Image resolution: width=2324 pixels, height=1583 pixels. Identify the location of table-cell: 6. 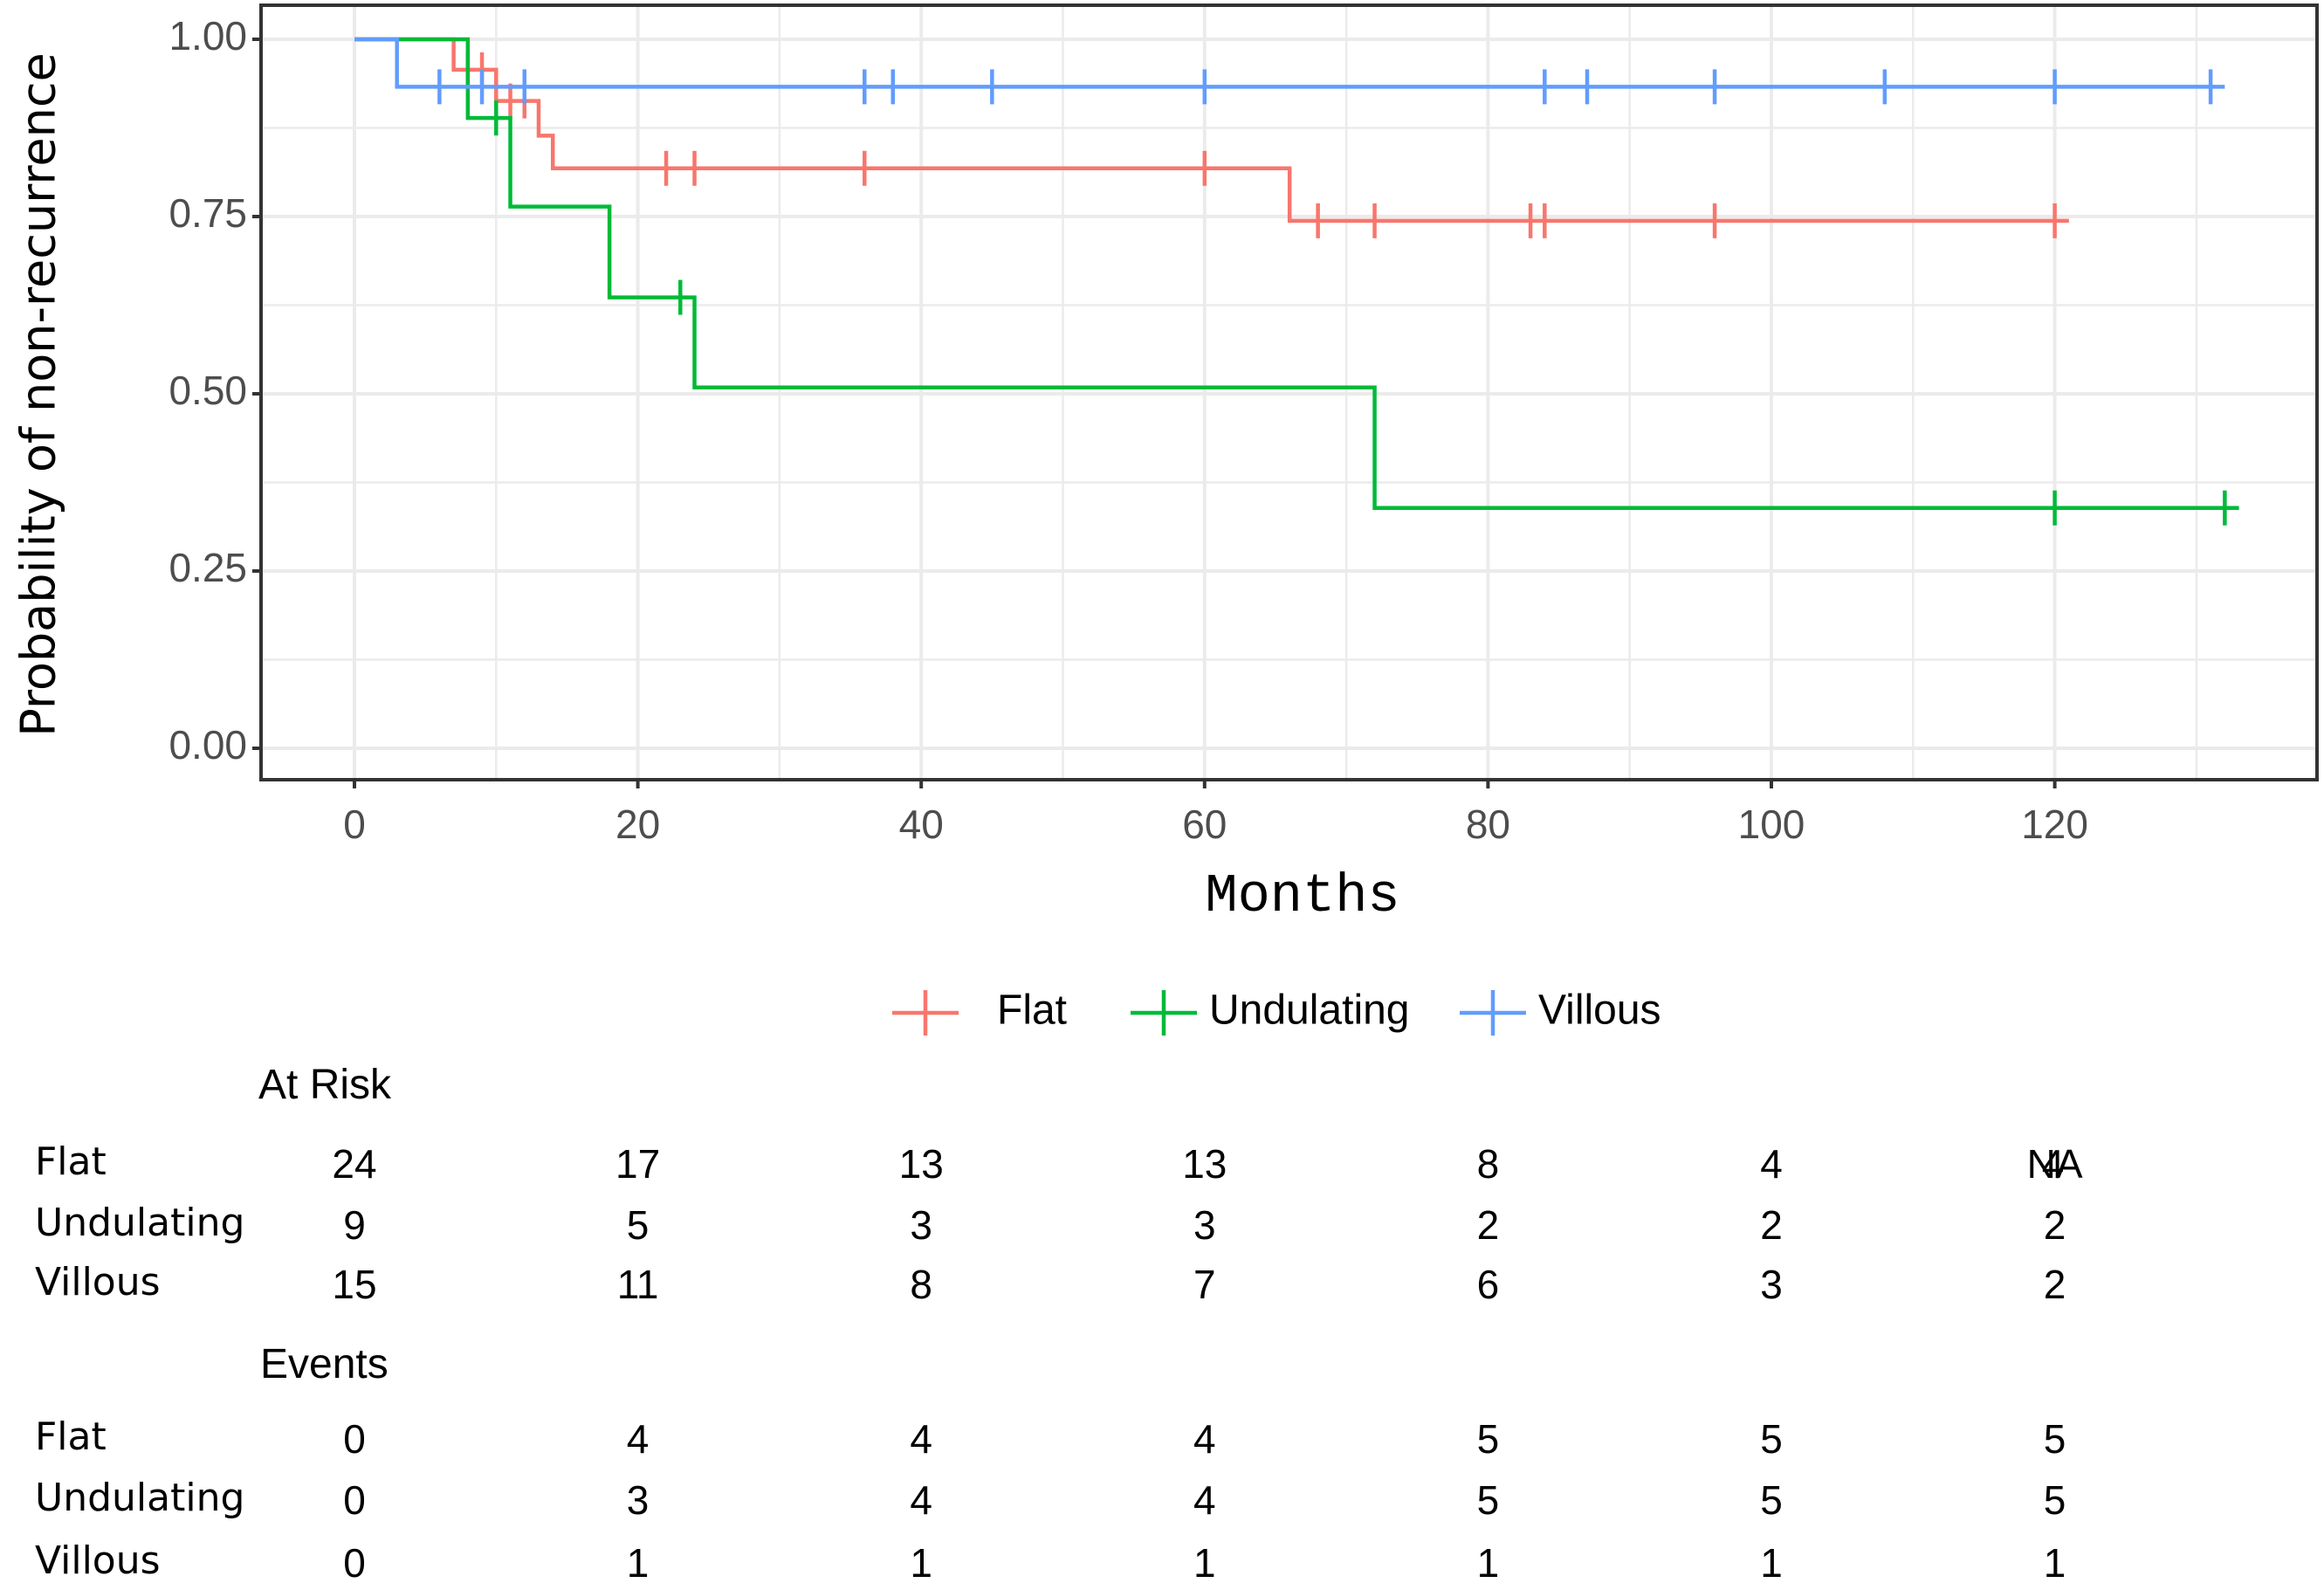
(1488, 1284).